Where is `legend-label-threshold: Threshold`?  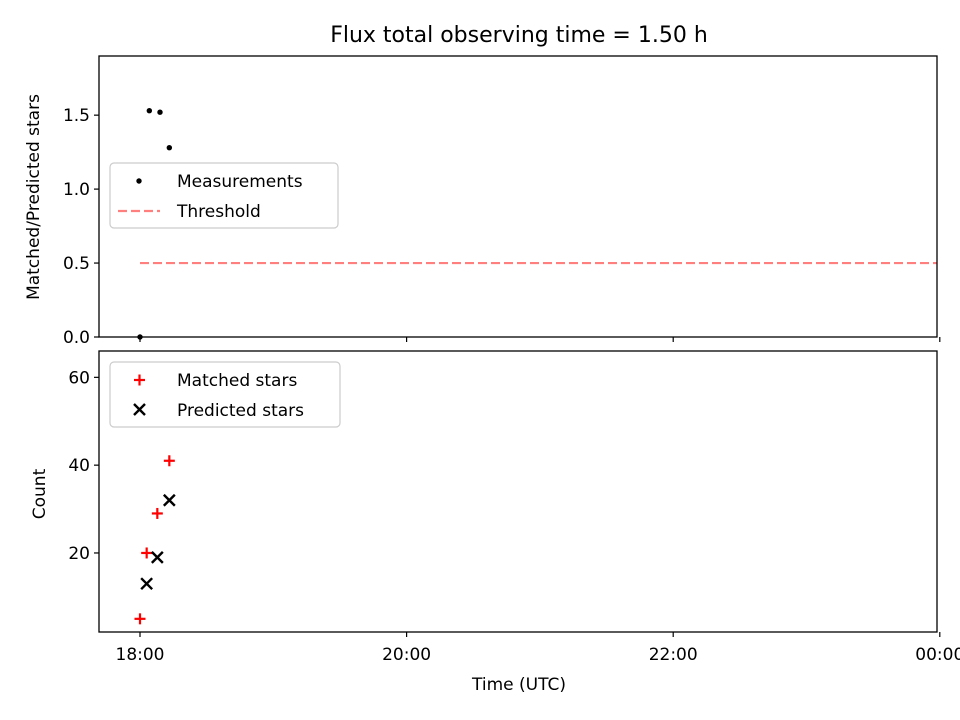
legend-label-threshold: Threshold is located at coordinates (218, 212).